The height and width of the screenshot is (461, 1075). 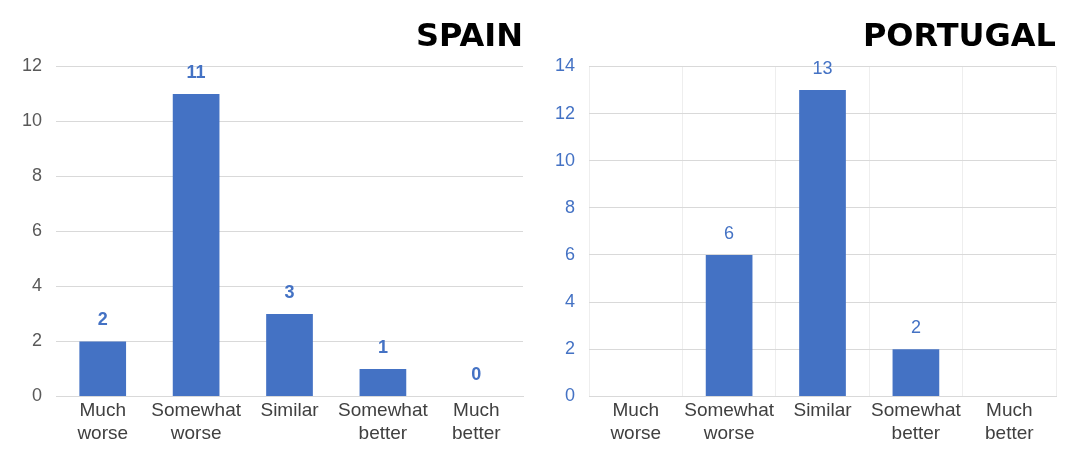 What do you see at coordinates (822, 67) in the screenshot?
I see `data-label: 13` at bounding box center [822, 67].